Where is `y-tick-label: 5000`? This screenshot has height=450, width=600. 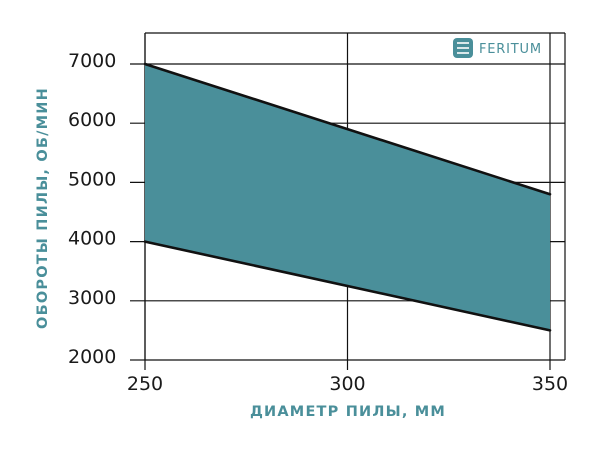
y-tick-label: 5000 is located at coordinates (92, 179).